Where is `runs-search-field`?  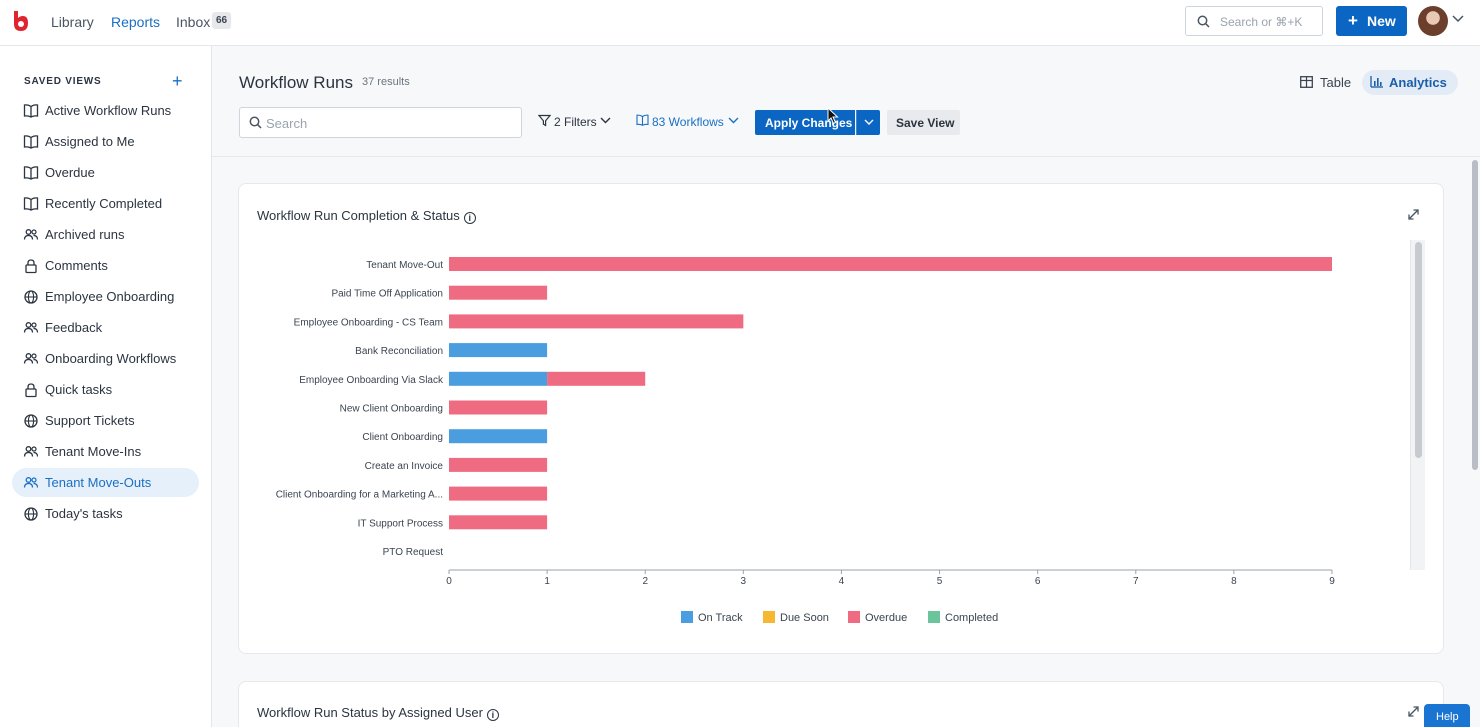
runs-search-field is located at coordinates (380, 122).